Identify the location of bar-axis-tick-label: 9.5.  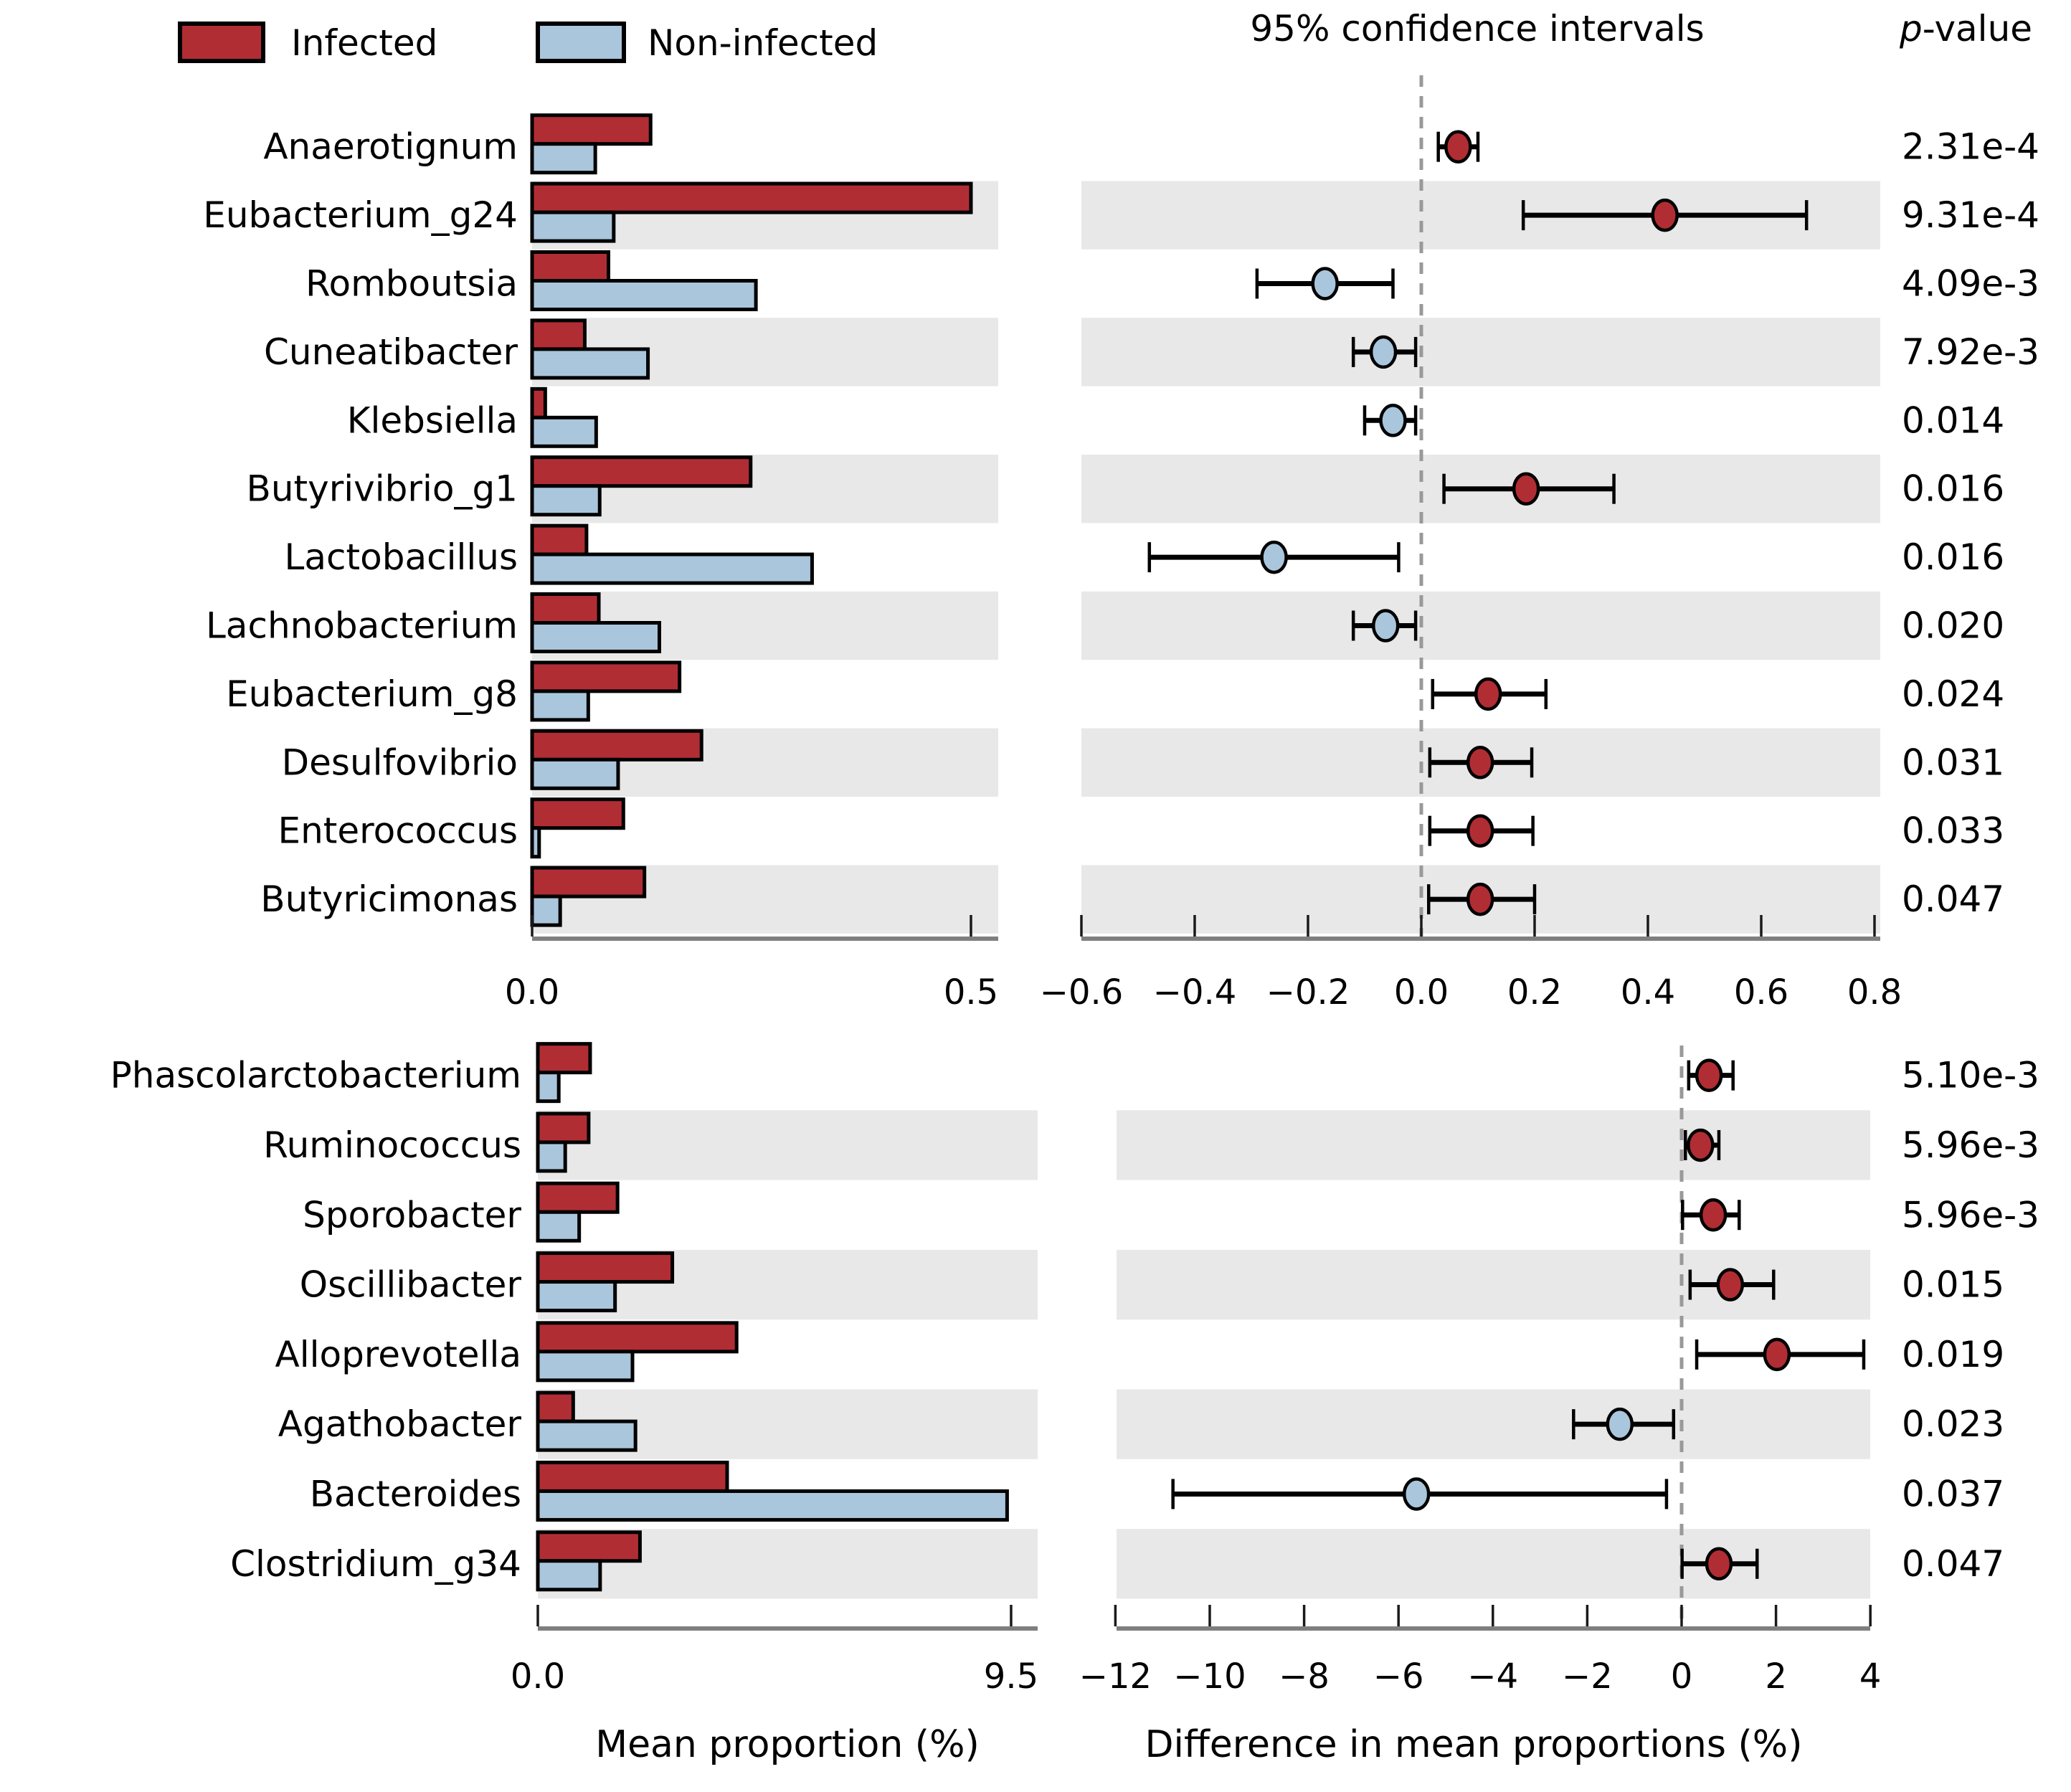
(1011, 1676).